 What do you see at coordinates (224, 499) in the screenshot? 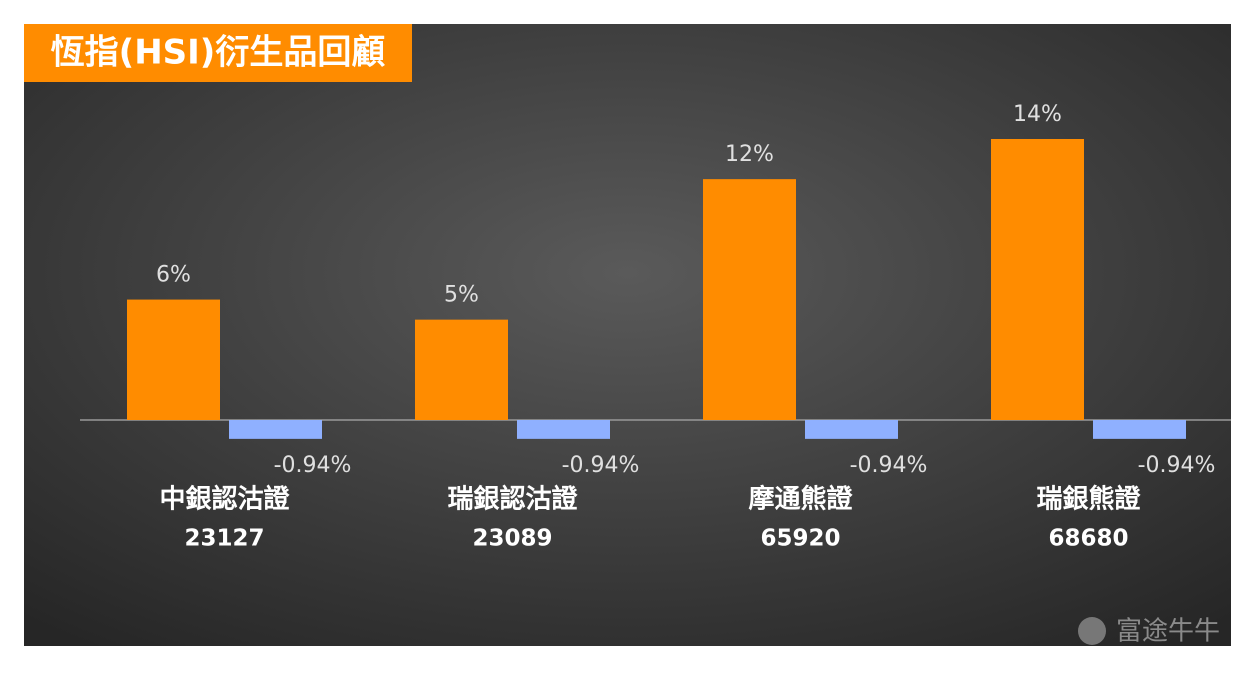
I see `x-tick-label: 中銀認沽證` at bounding box center [224, 499].